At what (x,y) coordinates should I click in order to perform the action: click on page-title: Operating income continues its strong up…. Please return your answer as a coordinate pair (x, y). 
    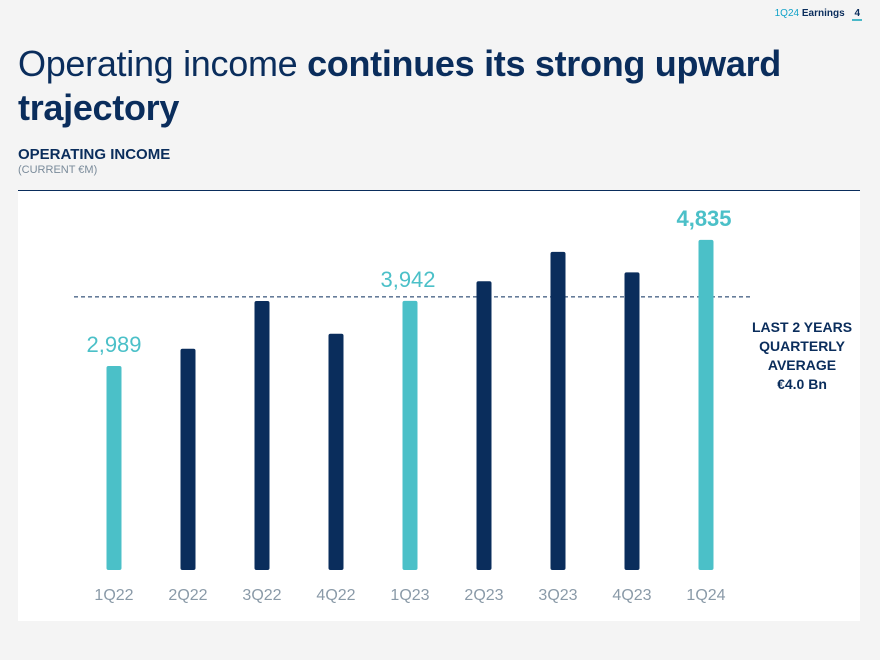
    Looking at the image, I should click on (438, 86).